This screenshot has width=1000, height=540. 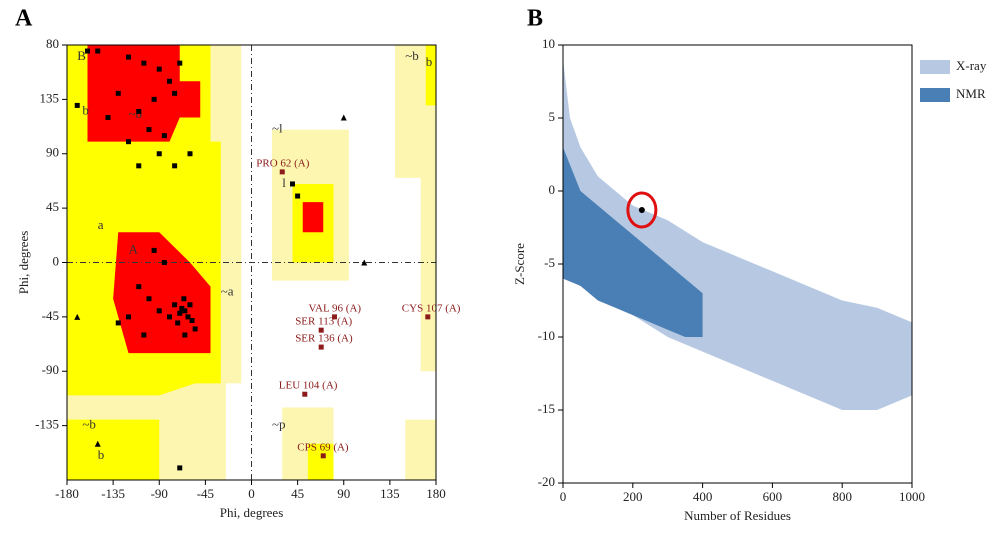 I want to click on outlier-label: SER 136 (A), so click(x=324, y=339).